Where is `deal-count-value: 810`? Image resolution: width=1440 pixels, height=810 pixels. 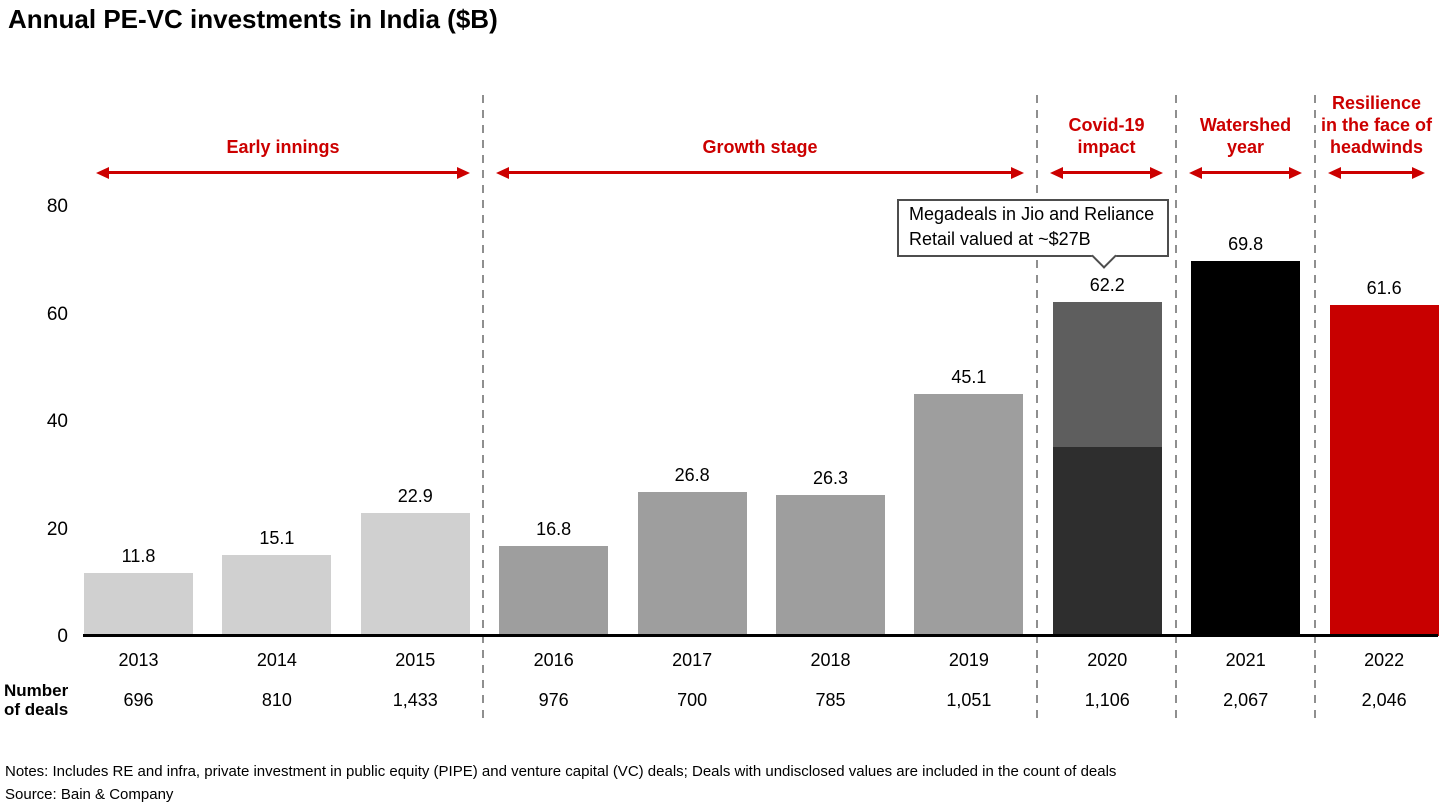 deal-count-value: 810 is located at coordinates (276, 700).